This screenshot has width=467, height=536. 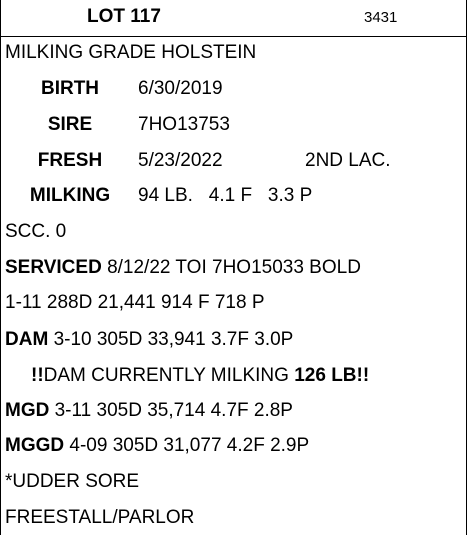 I want to click on label: SIRE, so click(x=70, y=124).